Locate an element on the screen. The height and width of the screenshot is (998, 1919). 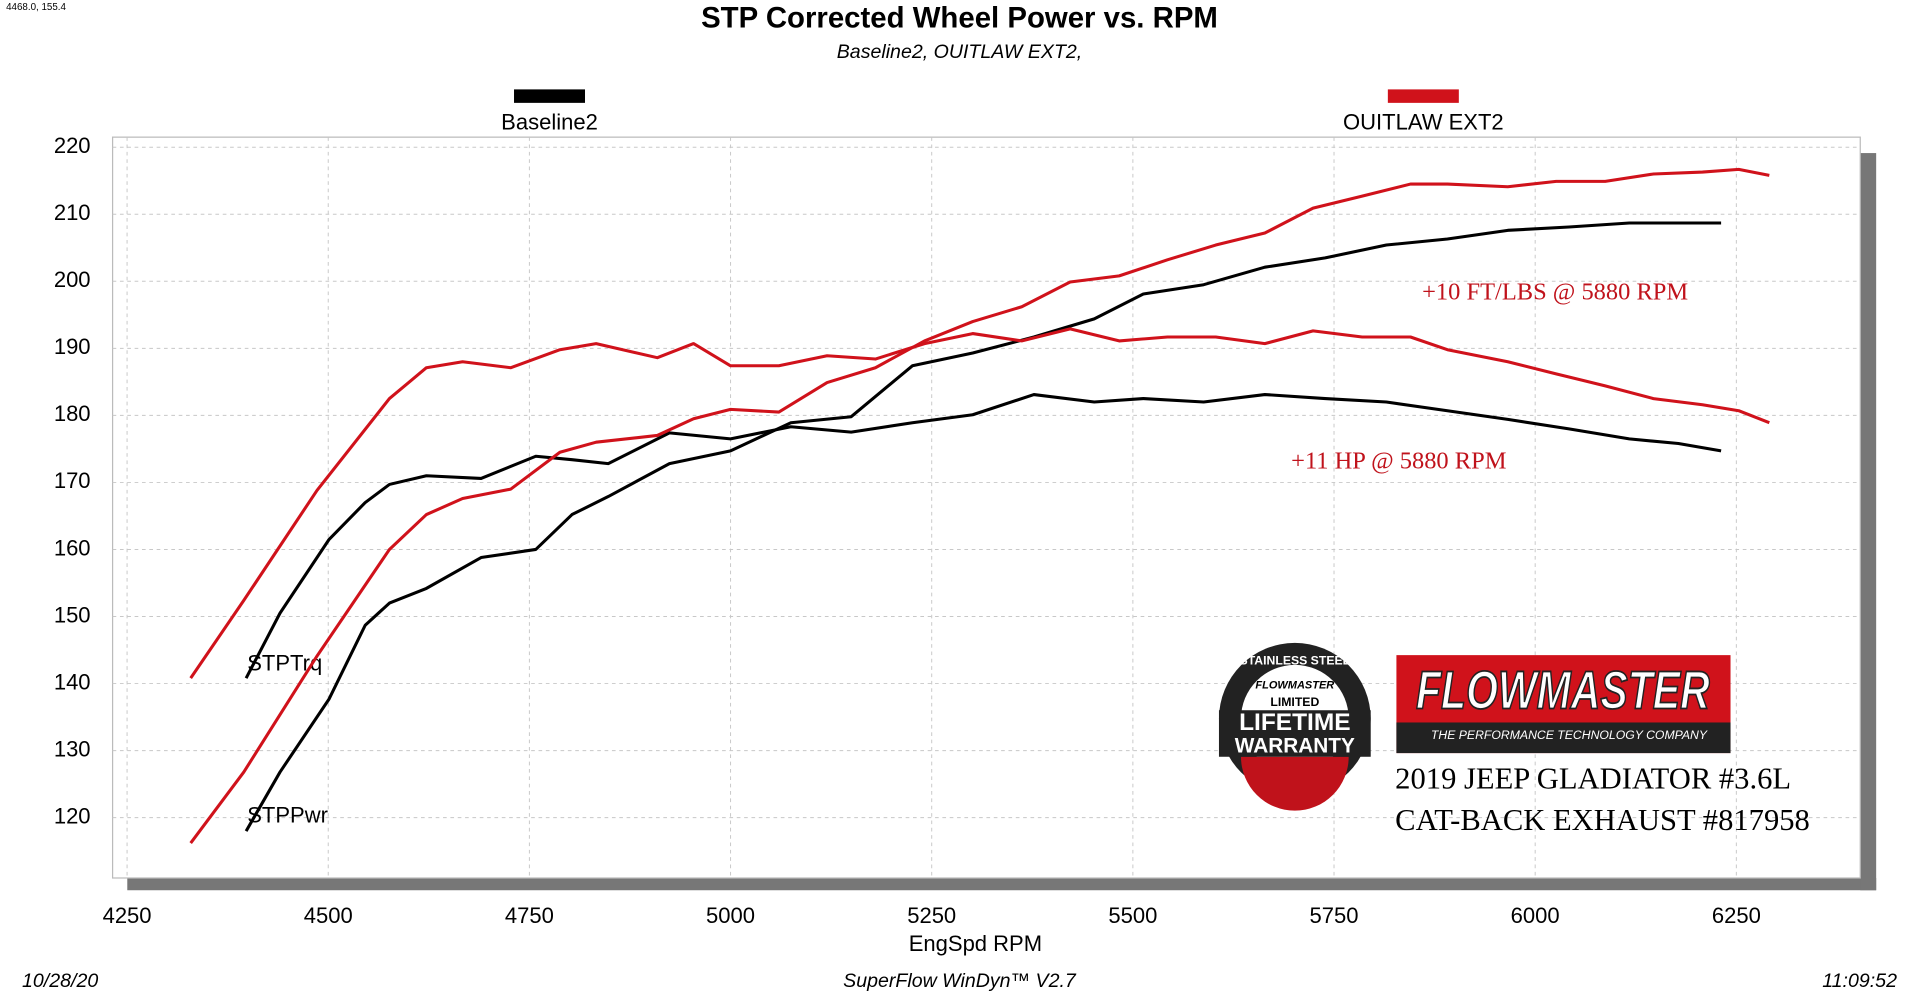
chart-subtitle: Baseline2, OUITLAW EXT2, is located at coordinates (959, 52).